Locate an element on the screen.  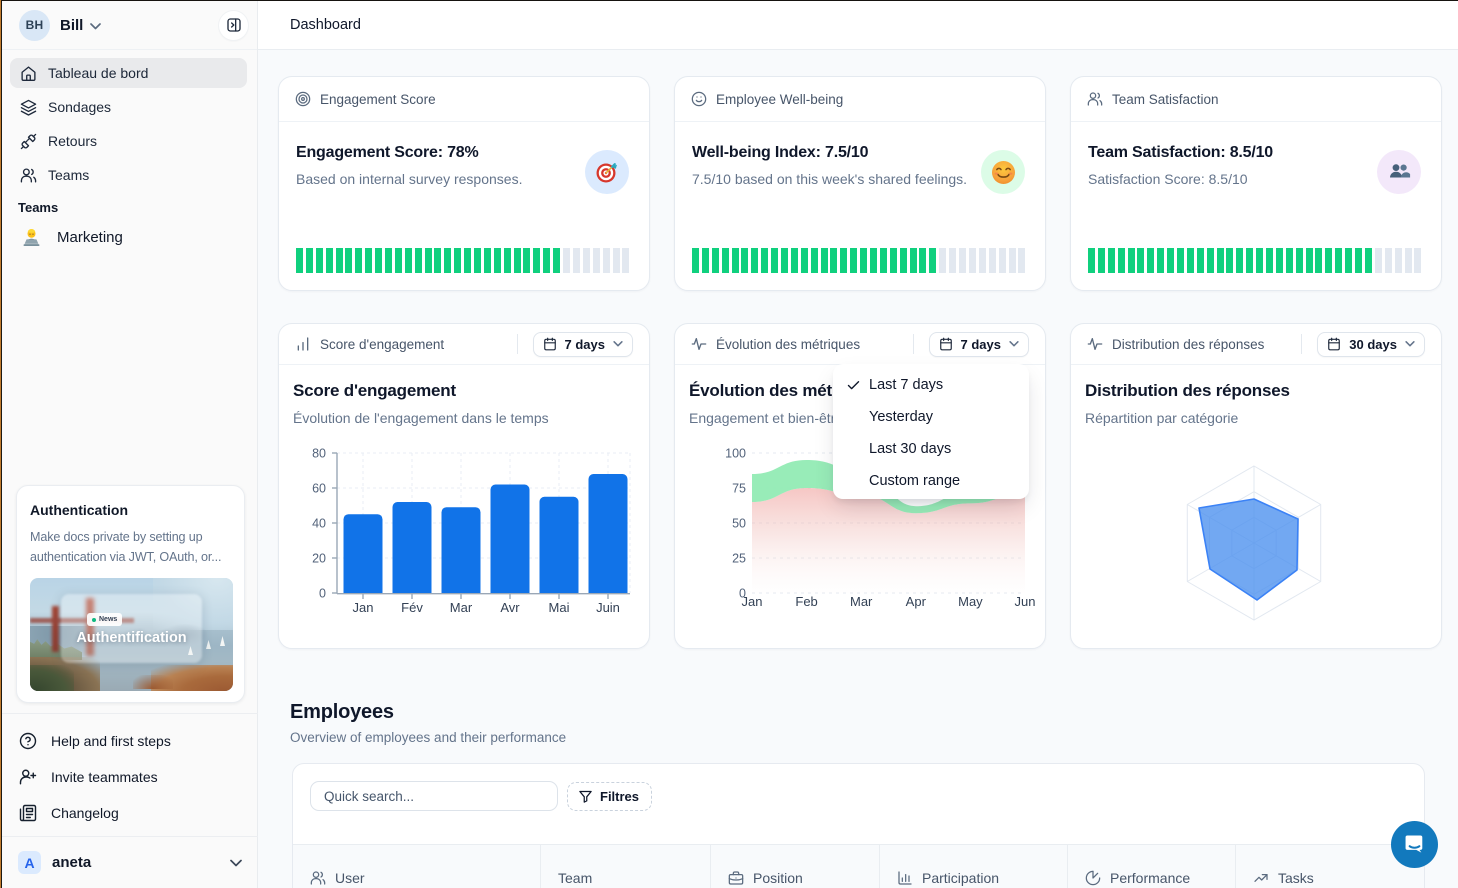
svg-text: 100 is located at coordinates (735, 454).